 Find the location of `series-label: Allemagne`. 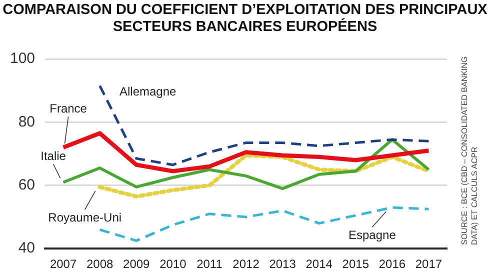

series-label: Allemagne is located at coordinates (148, 91).